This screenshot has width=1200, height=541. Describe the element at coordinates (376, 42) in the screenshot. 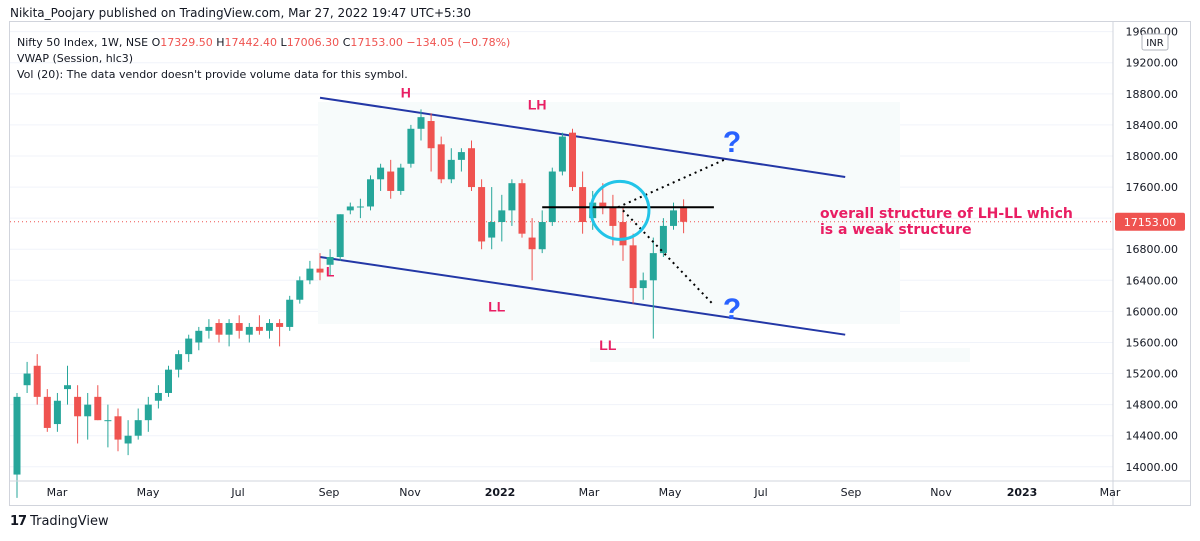

I see `legend-close: 17153.00` at that location.